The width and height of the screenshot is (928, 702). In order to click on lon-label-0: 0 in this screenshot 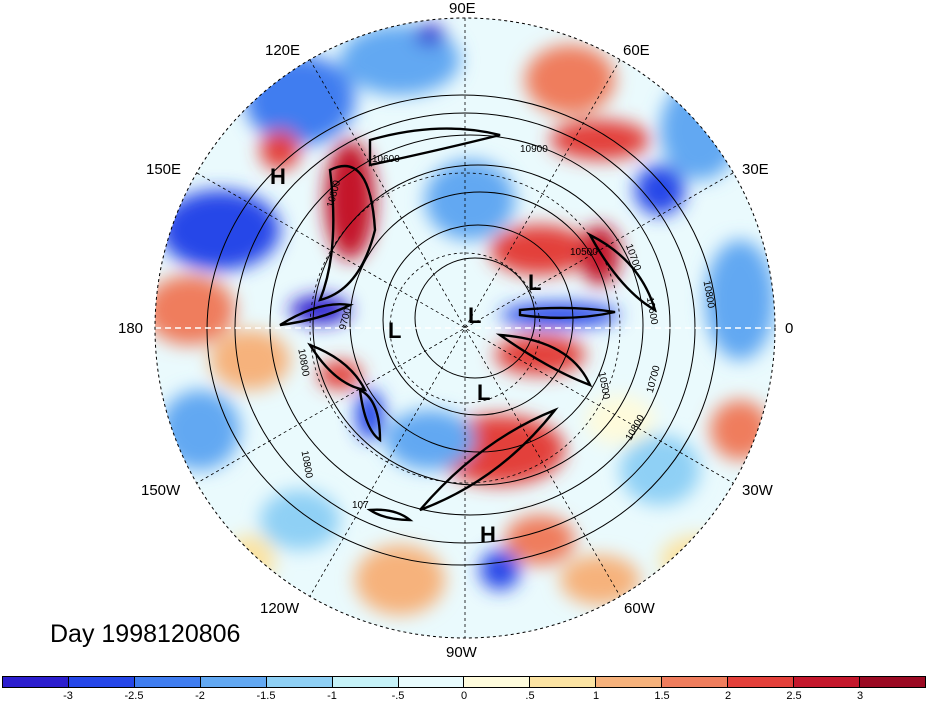, I will do `click(789, 328)`.